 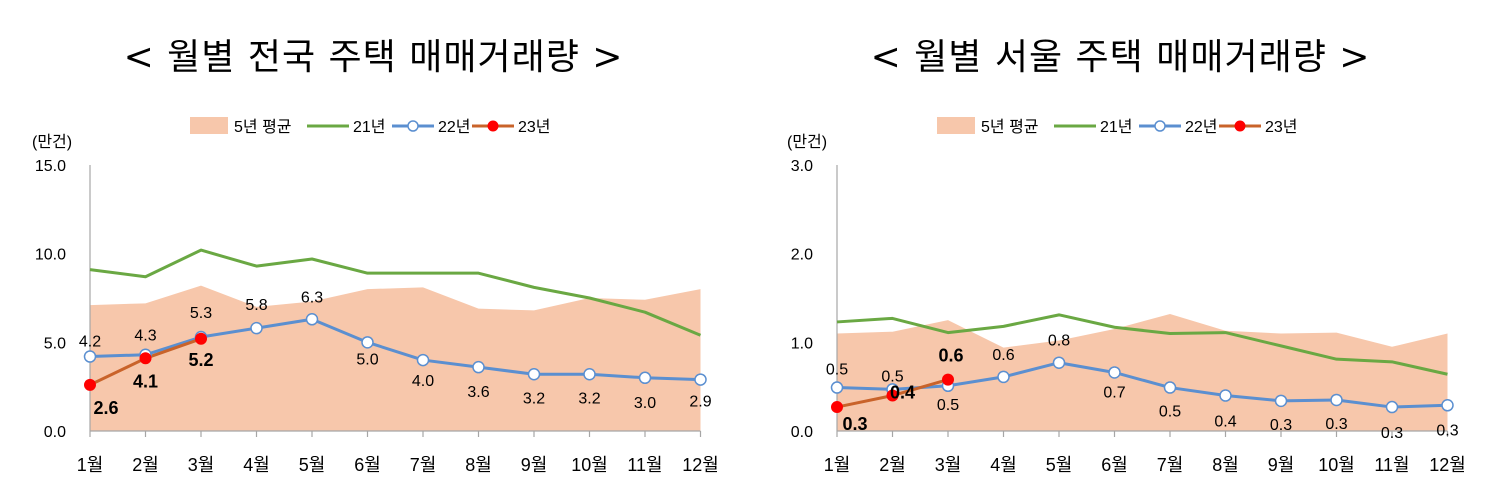 What do you see at coordinates (802, 343) in the screenshot?
I see `y-tick-label: 1.0` at bounding box center [802, 343].